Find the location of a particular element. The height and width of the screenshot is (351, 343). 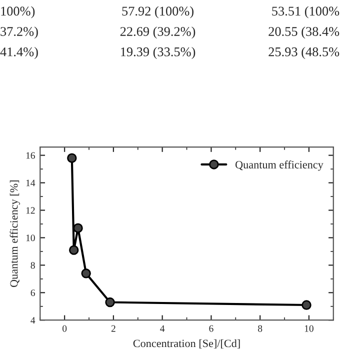

legend-label: Quantum efficiency is located at coordinates (280, 165).